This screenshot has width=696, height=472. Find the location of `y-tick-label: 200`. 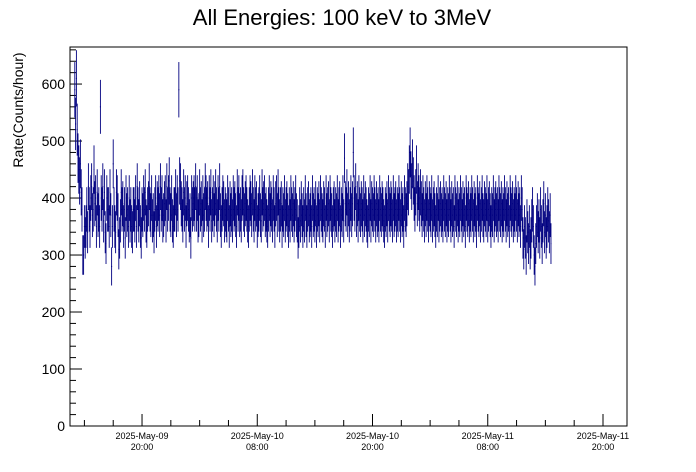

y-tick-label: 200 is located at coordinates (54, 312).